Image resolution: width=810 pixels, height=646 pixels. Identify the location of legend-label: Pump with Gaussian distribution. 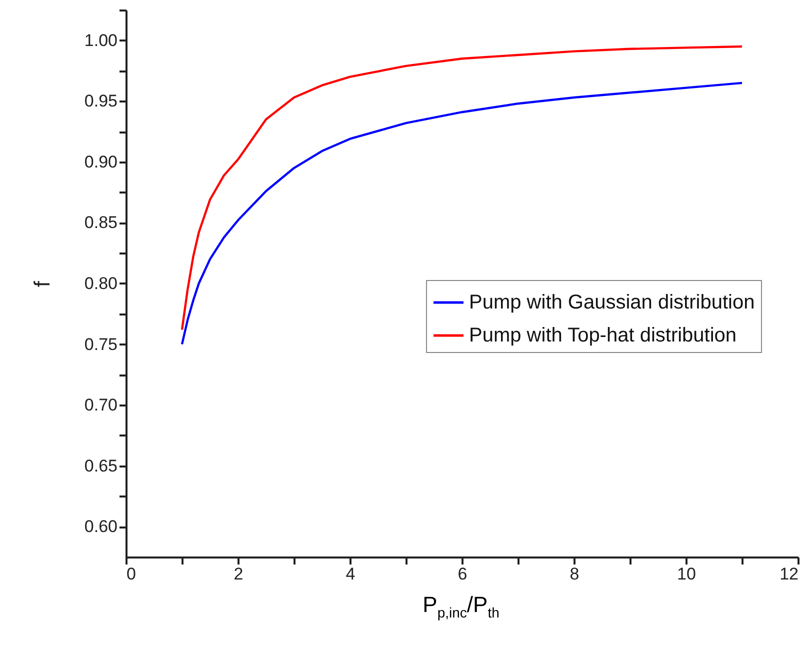
(612, 303).